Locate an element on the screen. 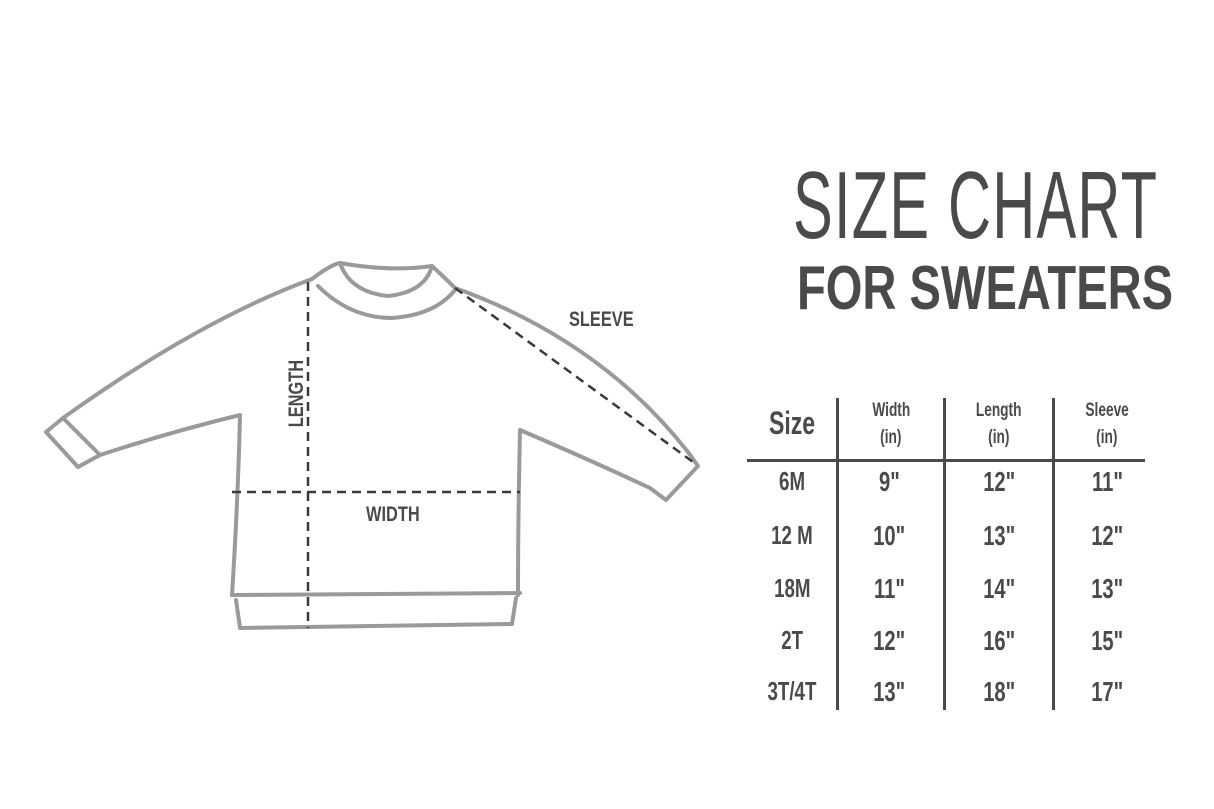 The height and width of the screenshot is (809, 1214). cell-length: 16" is located at coordinates (999, 640).